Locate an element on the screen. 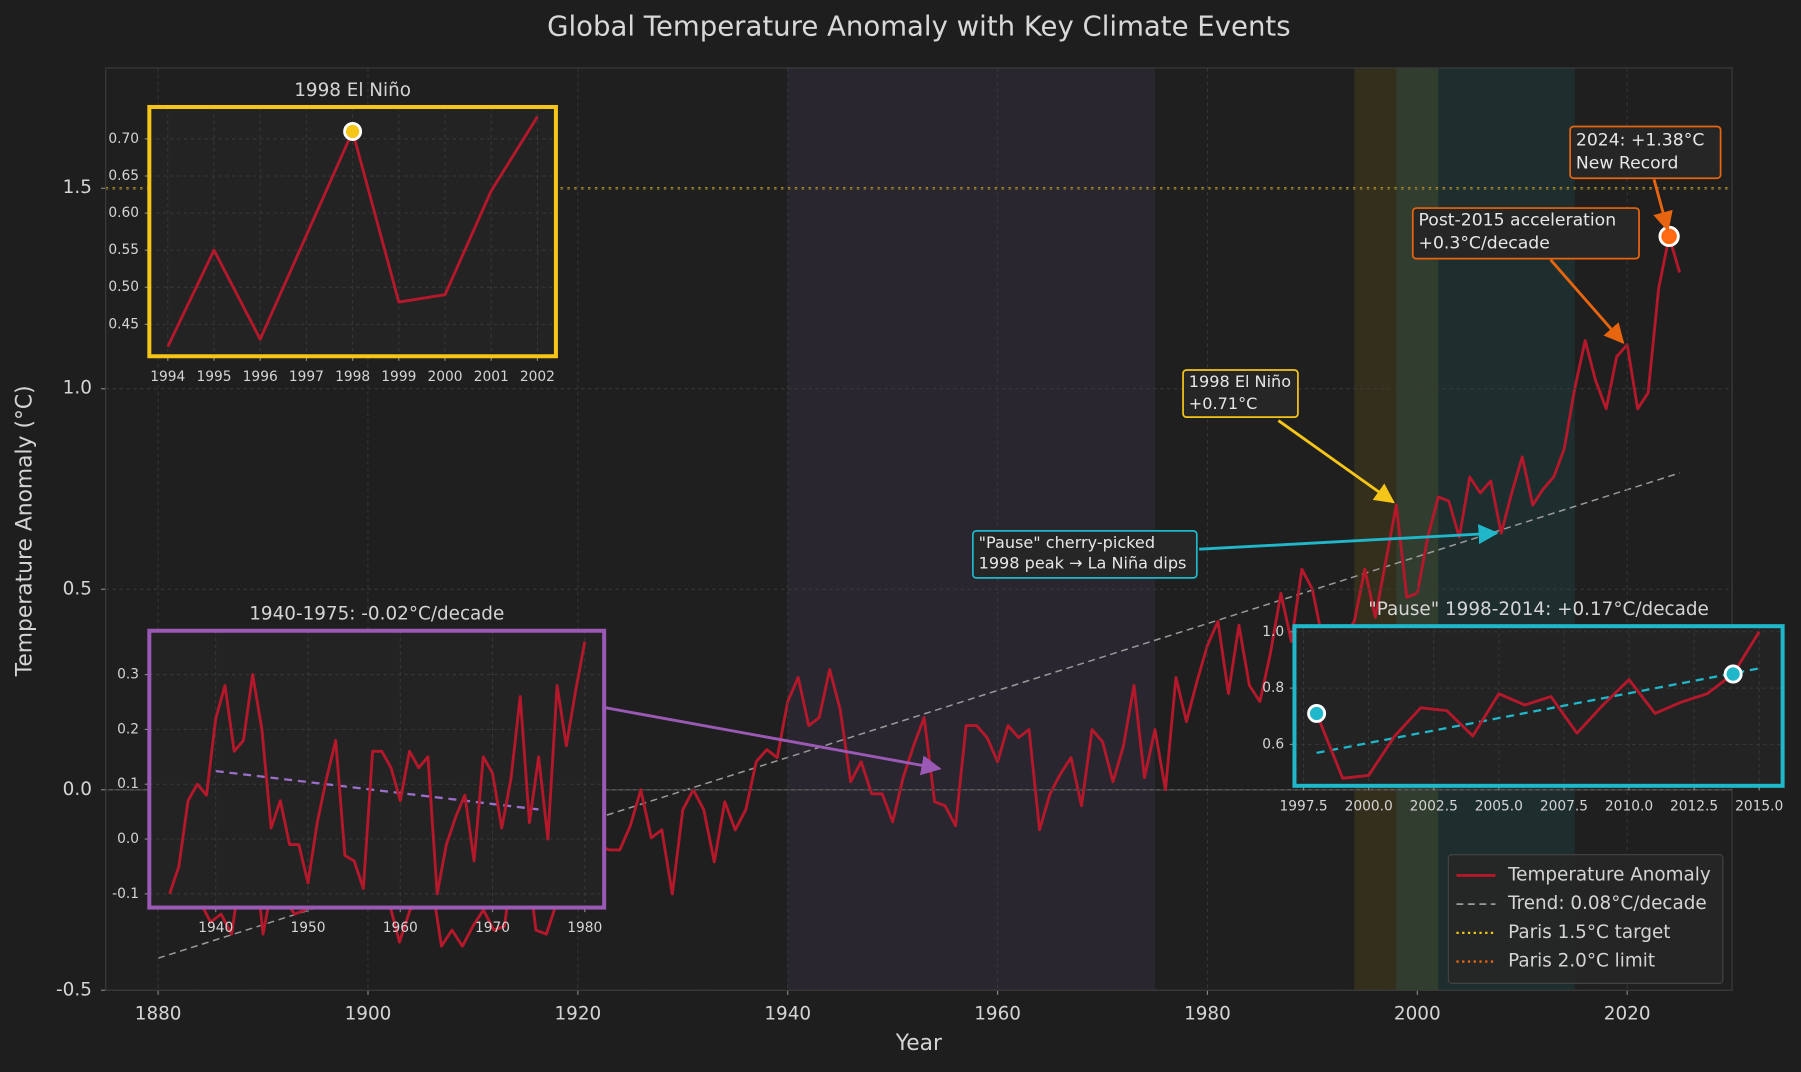  y-tick-label: 0.45 is located at coordinates (123, 324).